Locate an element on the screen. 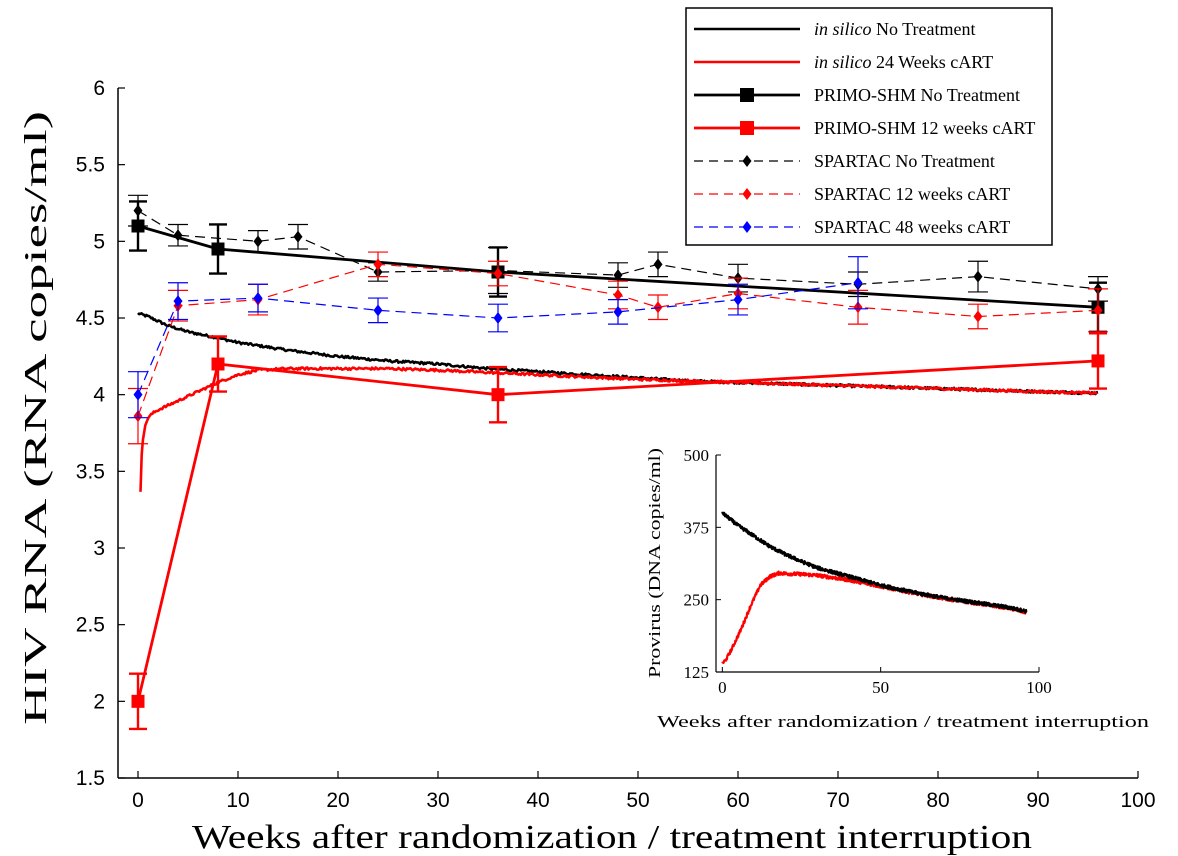 The image size is (1178, 856). x-tick-label: 90 is located at coordinates (1037, 800).